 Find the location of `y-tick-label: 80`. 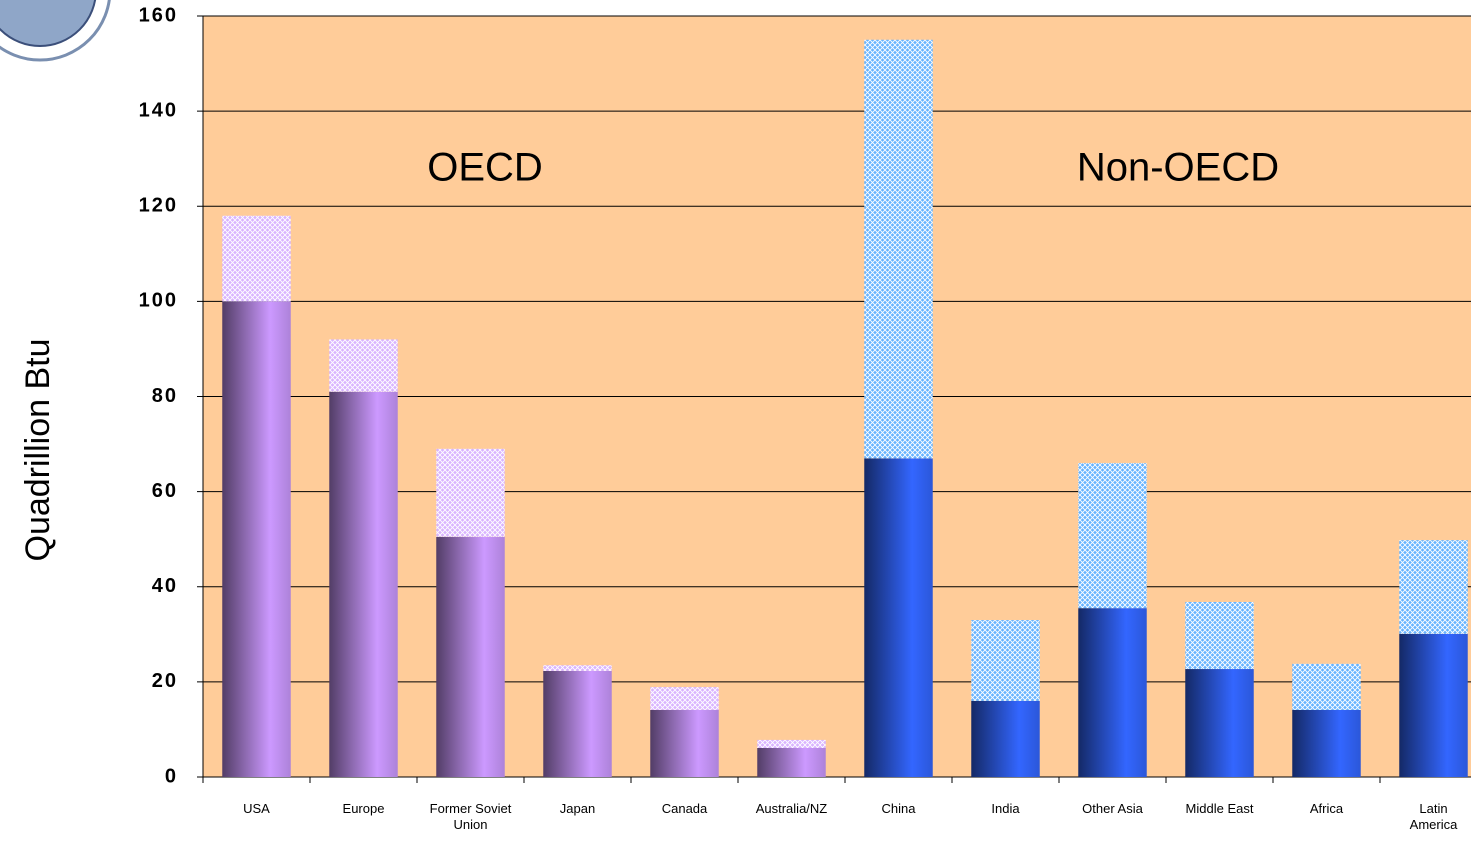

y-tick-label: 80 is located at coordinates (165, 396).